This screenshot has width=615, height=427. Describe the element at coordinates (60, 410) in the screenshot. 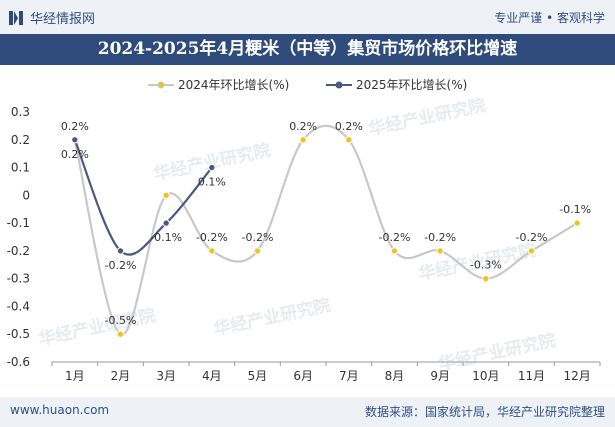

I see `website-link: www.huaon.com` at that location.